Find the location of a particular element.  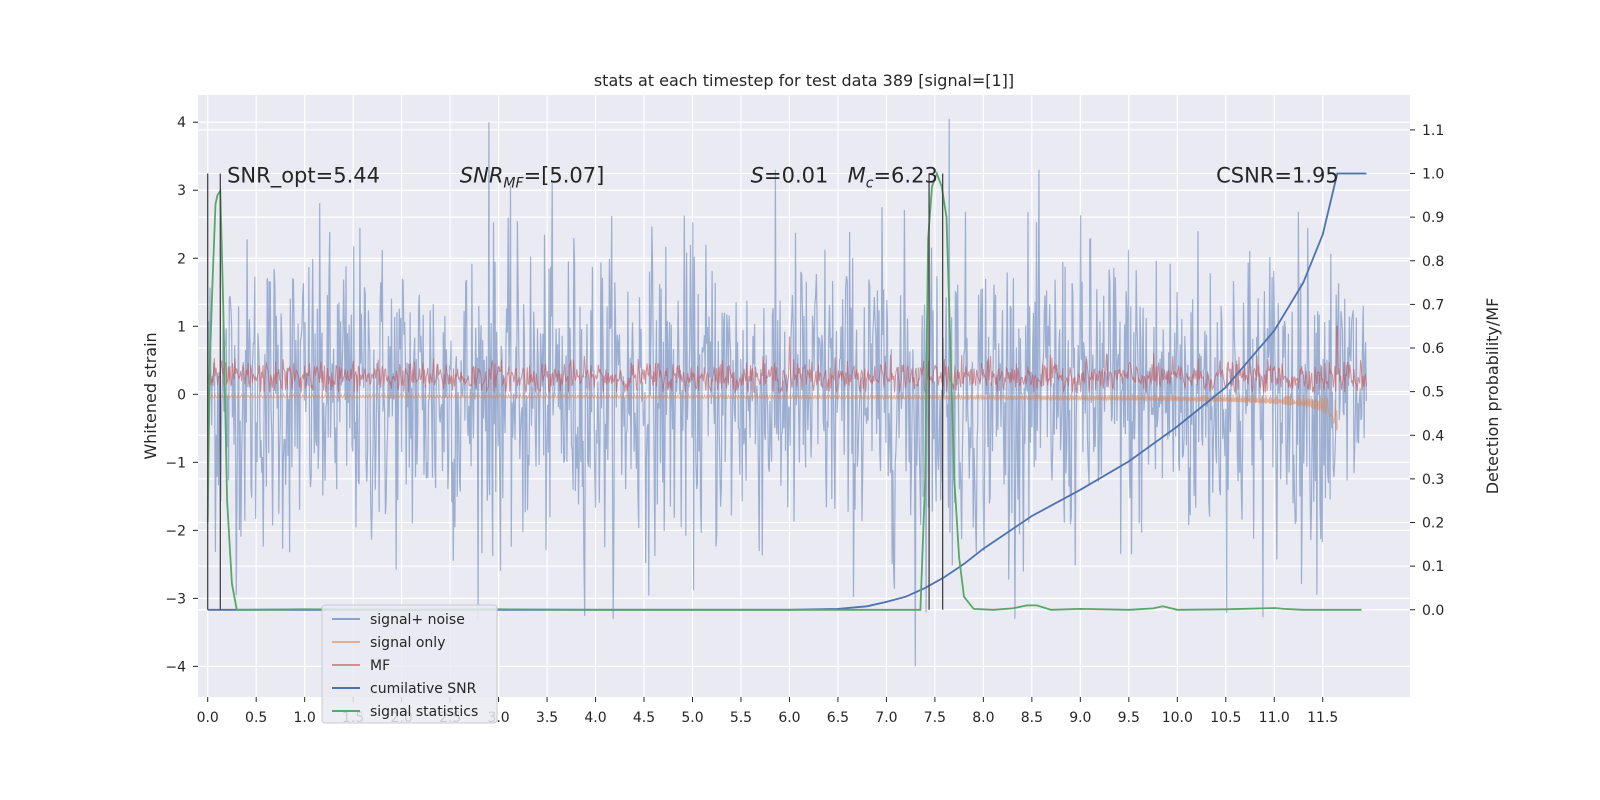

y-axis-label: Whitened strain is located at coordinates (150, 395).